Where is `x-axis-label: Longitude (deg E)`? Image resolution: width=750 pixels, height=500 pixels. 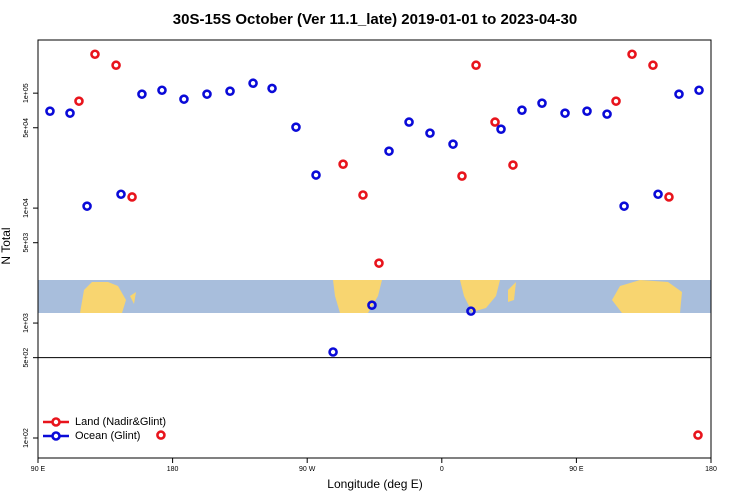 x-axis-label: Longitude (deg E) is located at coordinates (374, 484).